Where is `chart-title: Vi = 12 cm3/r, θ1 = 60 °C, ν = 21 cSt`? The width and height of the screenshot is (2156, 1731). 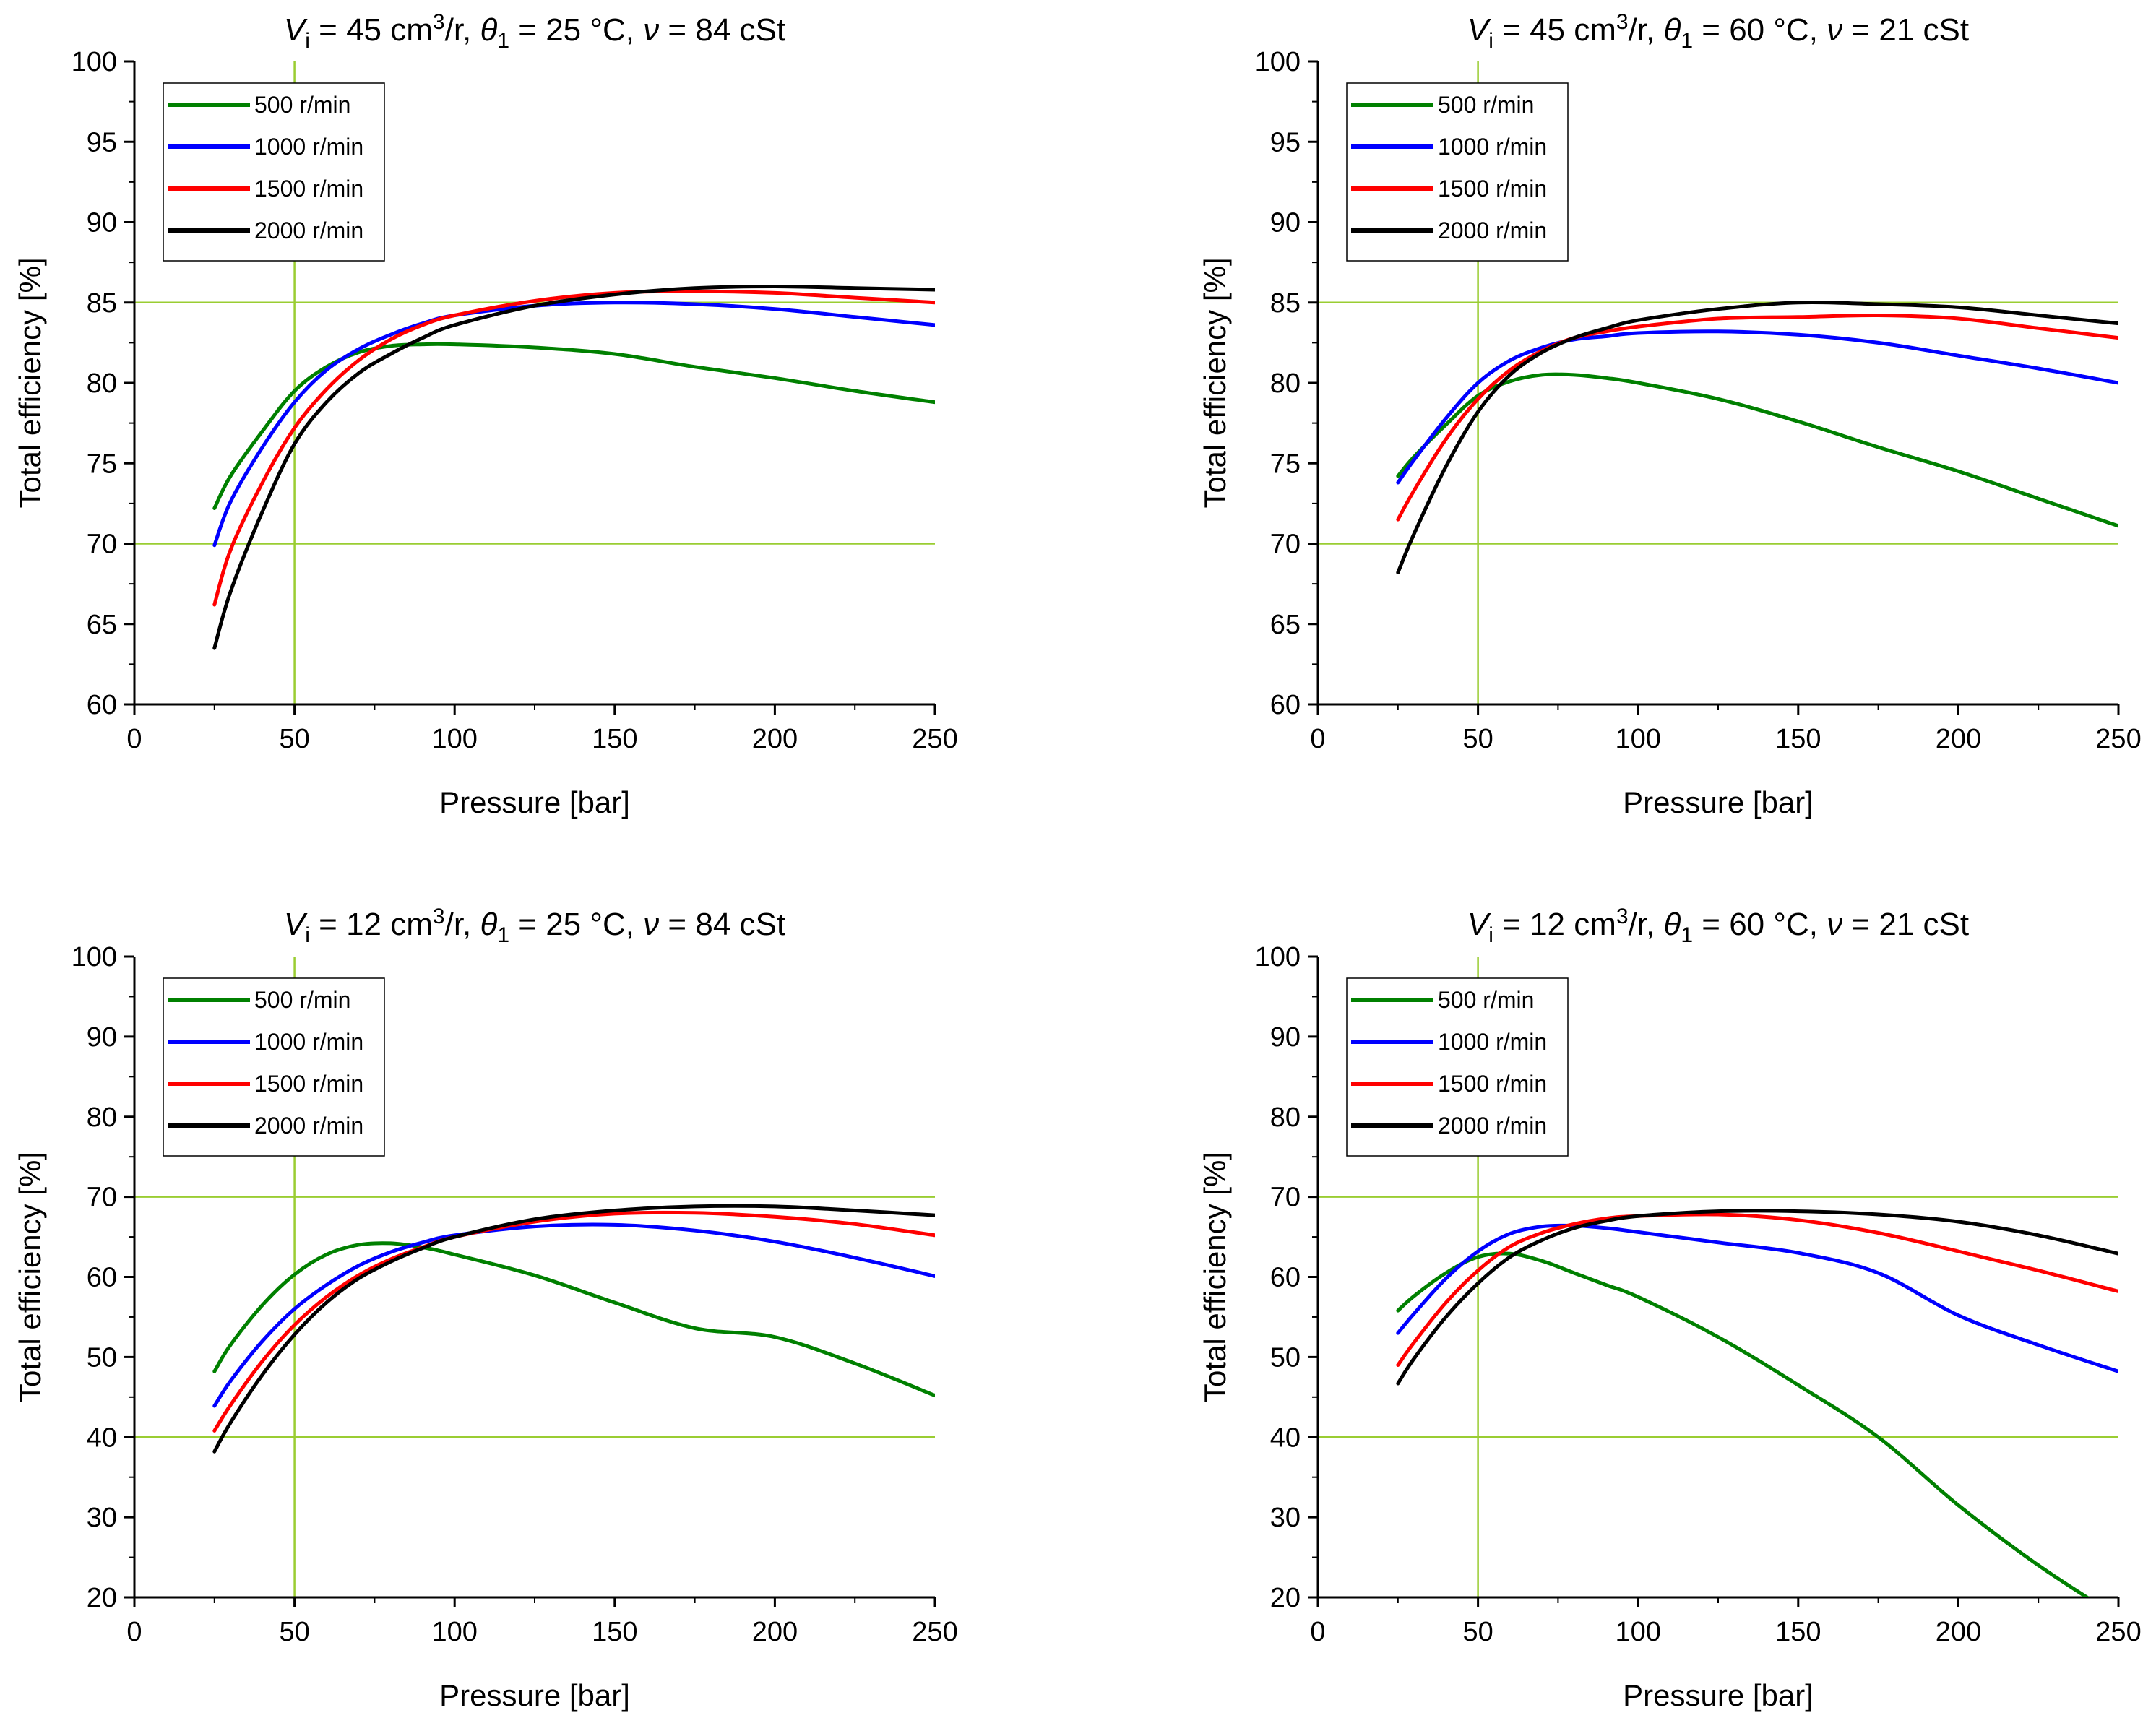
chart-title: Vi = 12 cm3/r, θ1 = 60 °C, ν = 21 cSt is located at coordinates (1718, 926).